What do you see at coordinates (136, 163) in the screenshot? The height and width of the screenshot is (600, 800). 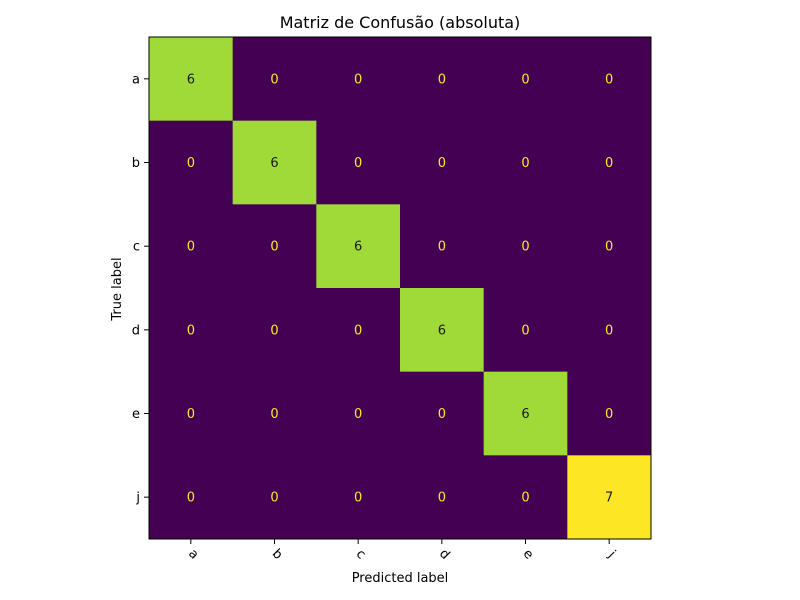 I see `y-tick-label: b` at bounding box center [136, 163].